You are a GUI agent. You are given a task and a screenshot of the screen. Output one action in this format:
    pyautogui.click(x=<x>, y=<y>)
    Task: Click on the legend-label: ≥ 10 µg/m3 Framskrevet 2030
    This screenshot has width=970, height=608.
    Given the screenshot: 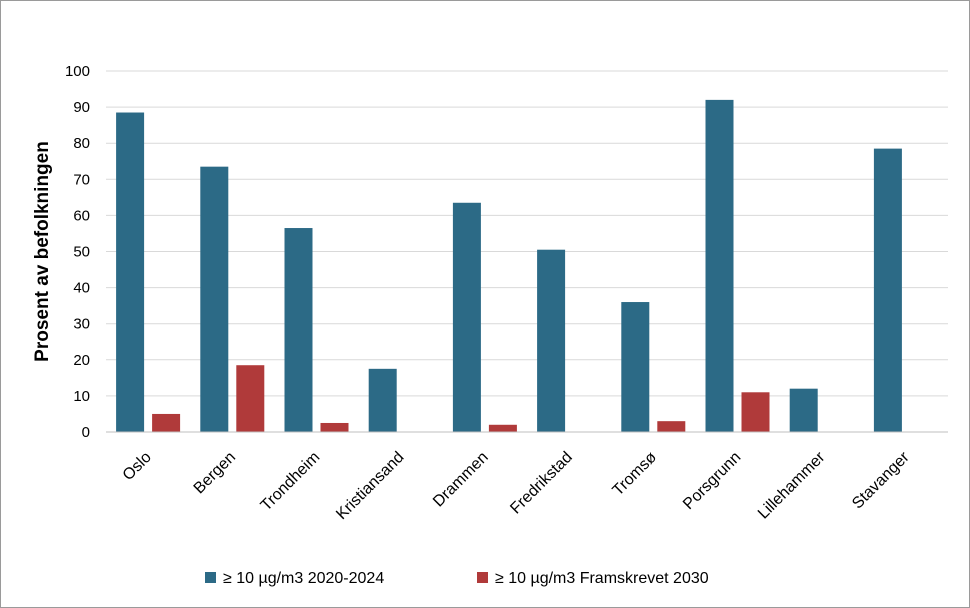 What is the action you would take?
    pyautogui.click(x=602, y=578)
    